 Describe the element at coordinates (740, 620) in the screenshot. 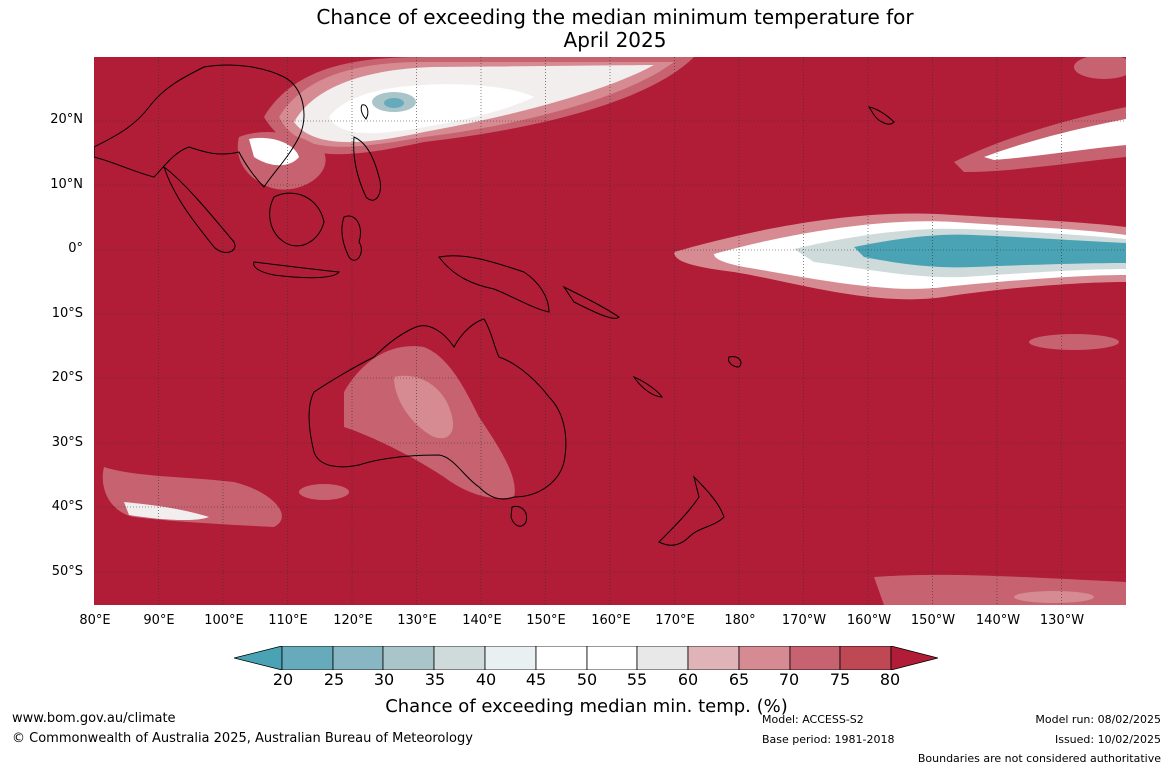

I see `lon-label-180: 180°` at that location.